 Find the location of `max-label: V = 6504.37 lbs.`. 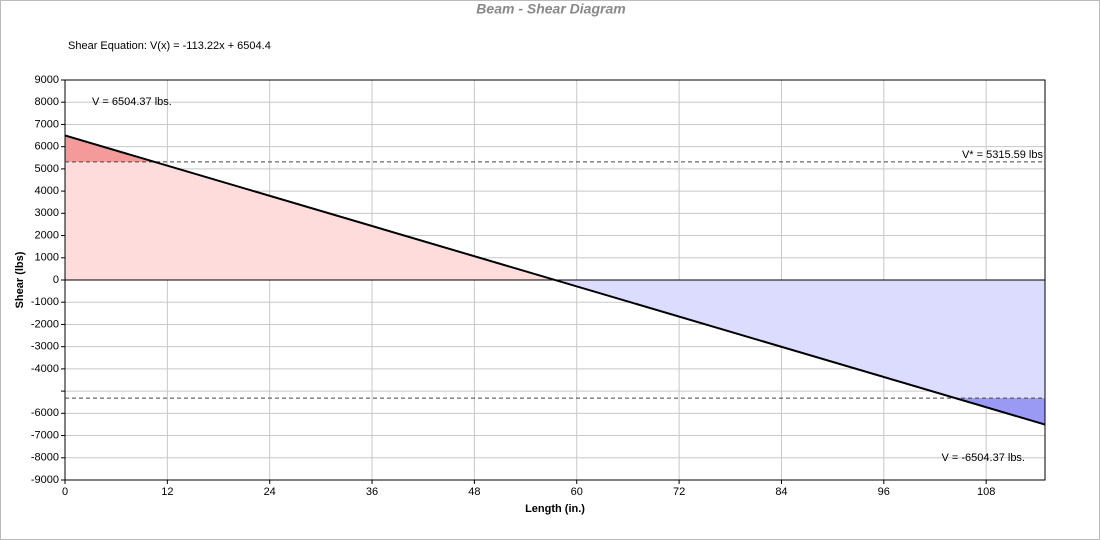

max-label: V = 6504.37 lbs. is located at coordinates (132, 102).